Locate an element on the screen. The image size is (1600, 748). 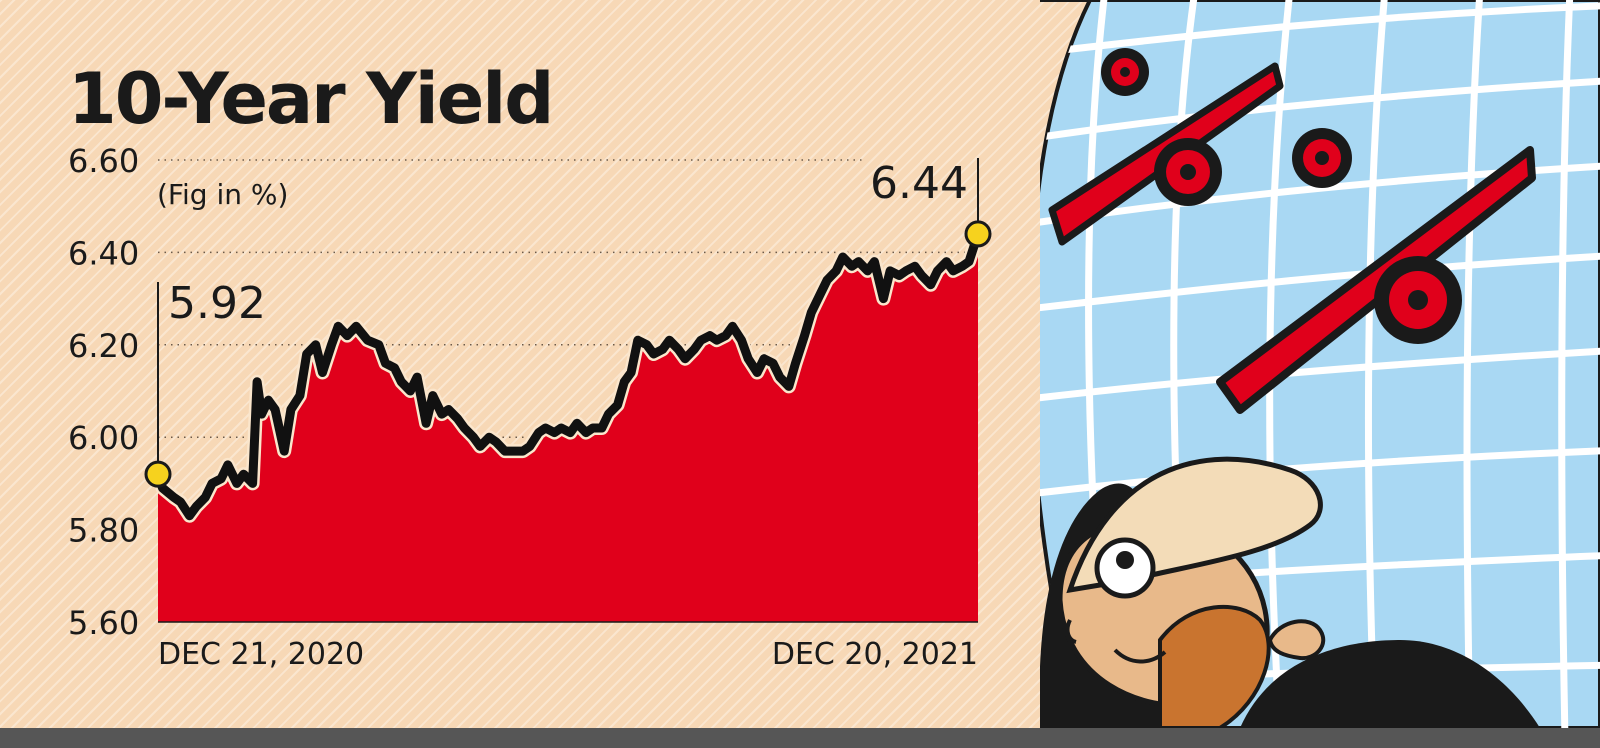
y-tick-label: 5.80 is located at coordinates (103, 531).